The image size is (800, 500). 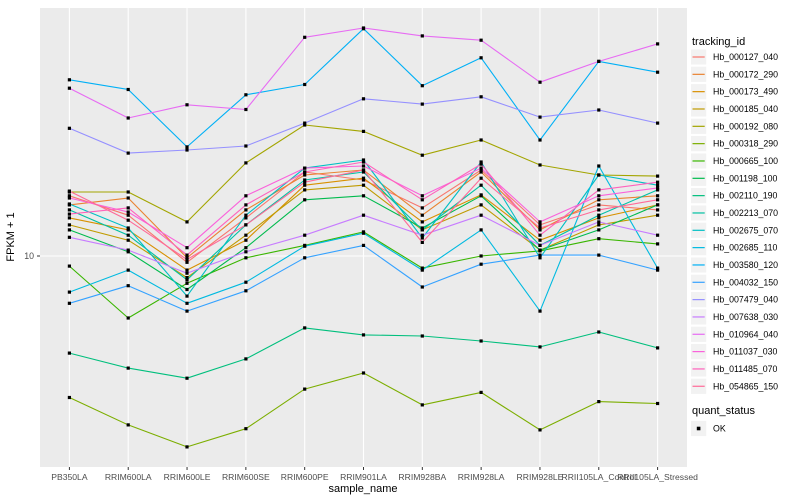 I want to click on legend-entry-Hb_001198_100: Hb_001198_100, so click(x=734, y=178).